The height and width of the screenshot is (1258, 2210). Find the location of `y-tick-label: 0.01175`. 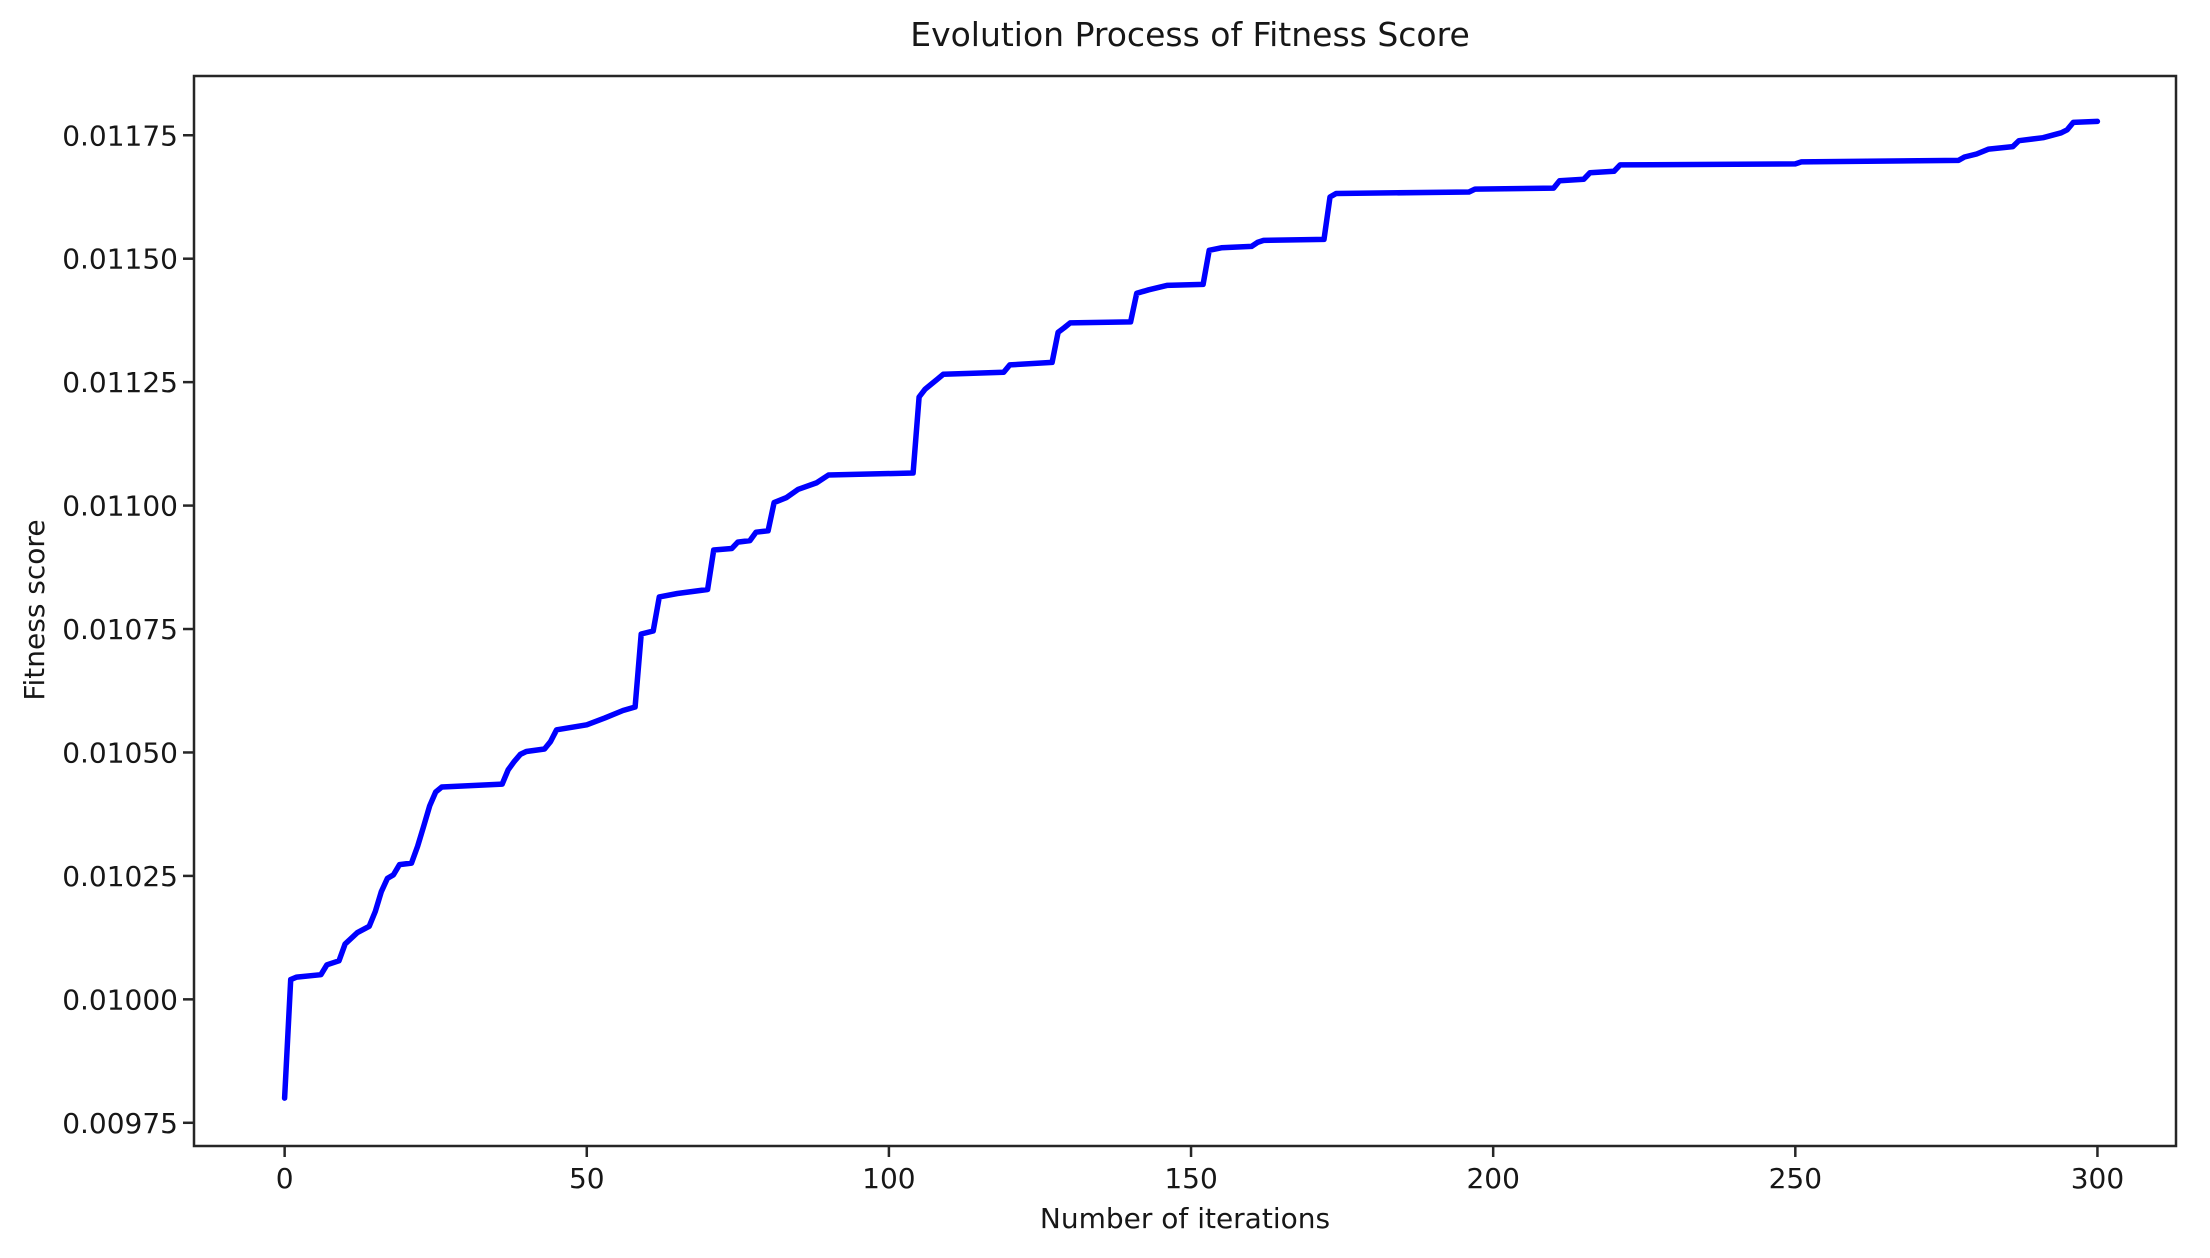

y-tick-label: 0.01175 is located at coordinates (120, 135).